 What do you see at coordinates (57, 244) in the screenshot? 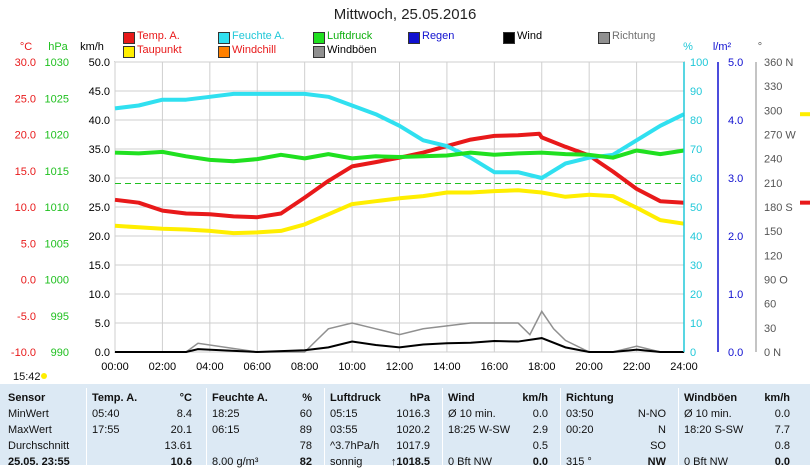
I see `axis-tick-label-pressure: 1005` at bounding box center [57, 244].